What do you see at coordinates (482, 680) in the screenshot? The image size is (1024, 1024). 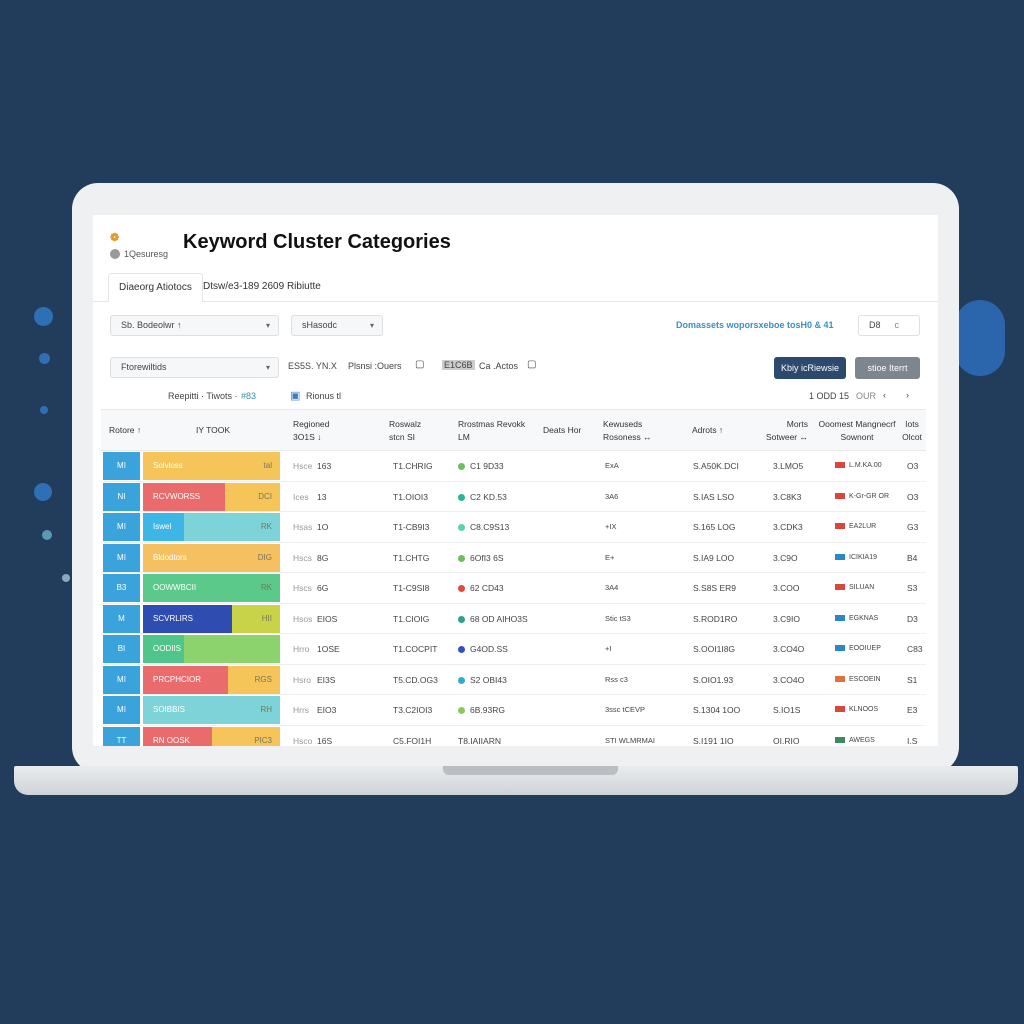 I see `cell: S2 OBI43` at bounding box center [482, 680].